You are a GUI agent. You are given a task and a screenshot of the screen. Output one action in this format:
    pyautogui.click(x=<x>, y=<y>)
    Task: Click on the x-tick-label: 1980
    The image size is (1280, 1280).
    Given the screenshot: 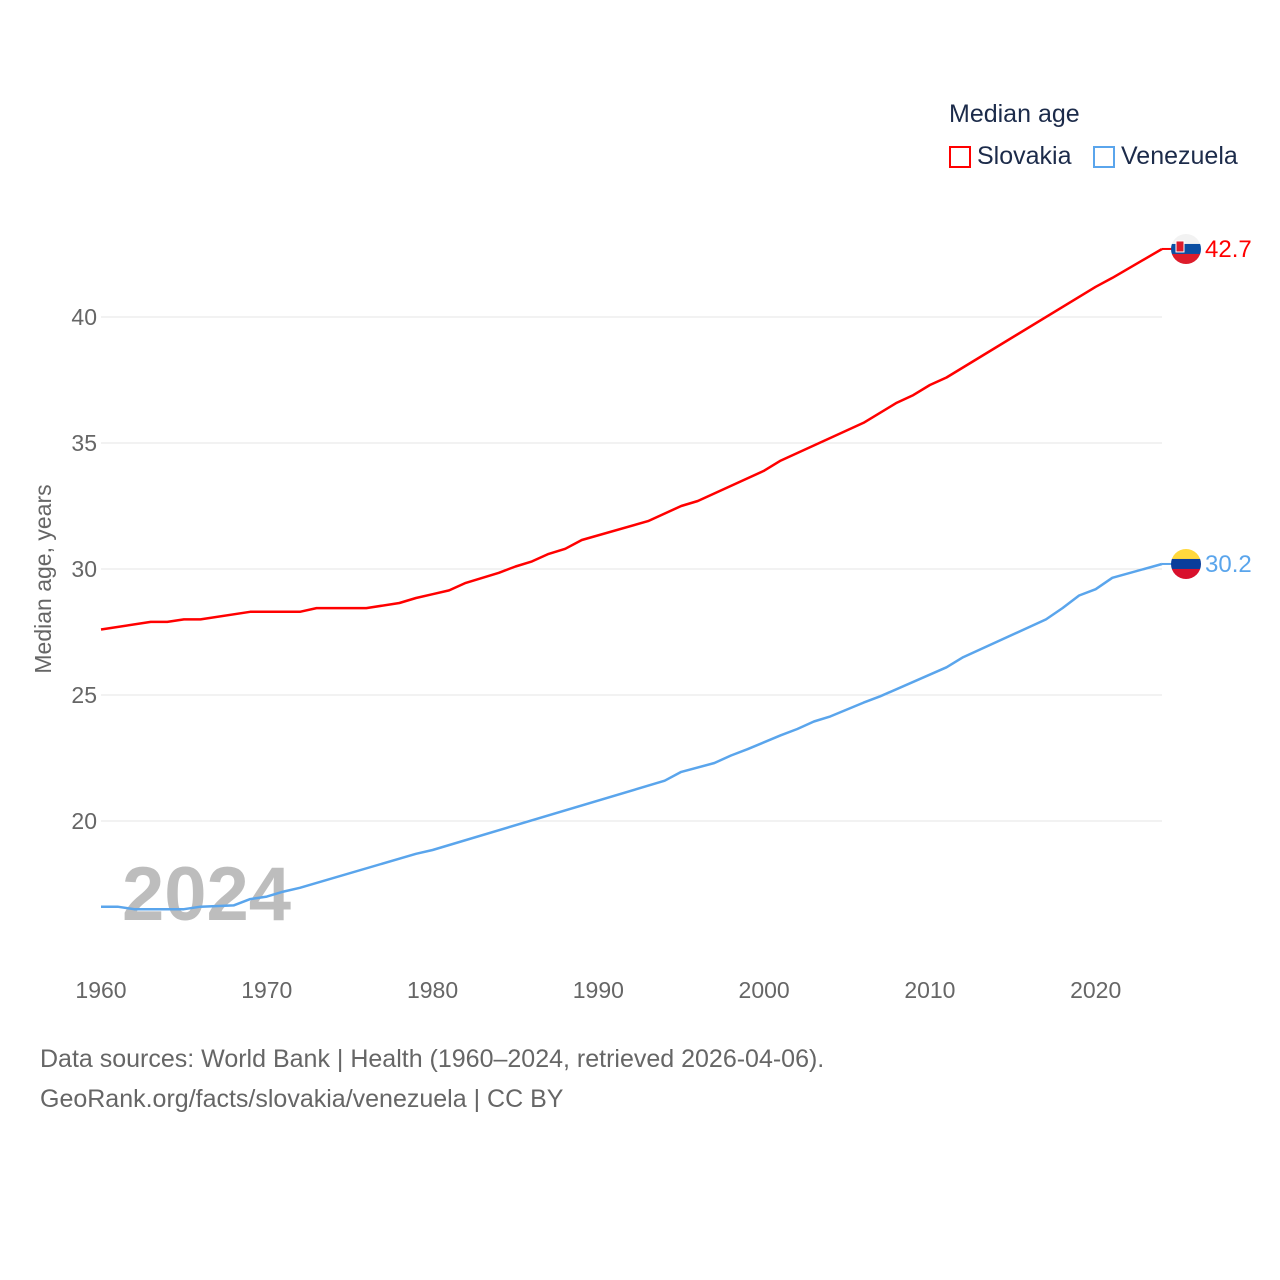 What is the action you would take?
    pyautogui.click(x=432, y=990)
    